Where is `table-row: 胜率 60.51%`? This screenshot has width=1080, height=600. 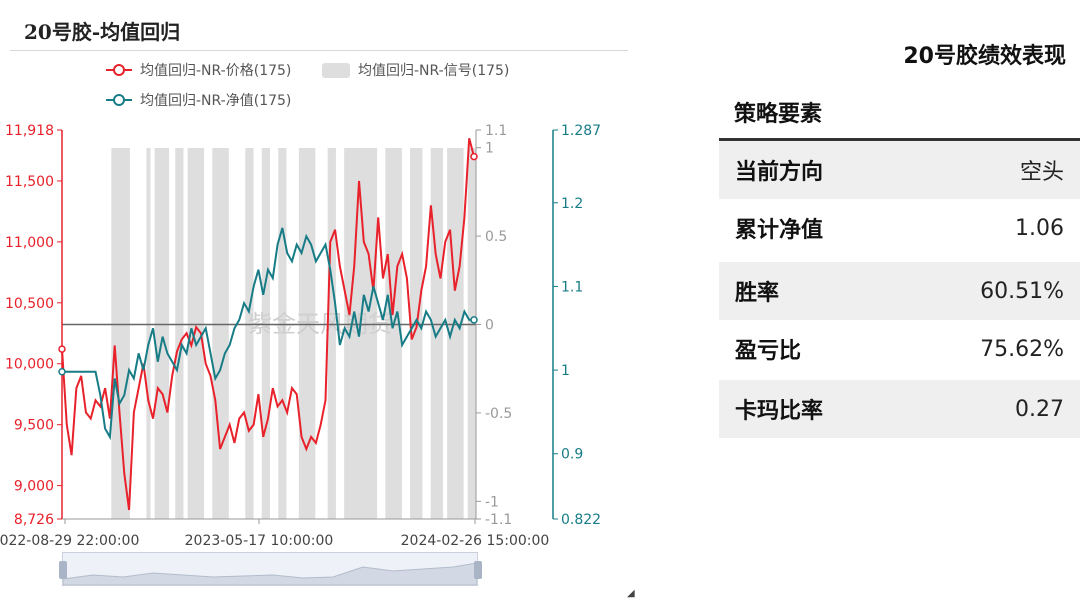 table-row: 胜率 60.51% is located at coordinates (899, 291).